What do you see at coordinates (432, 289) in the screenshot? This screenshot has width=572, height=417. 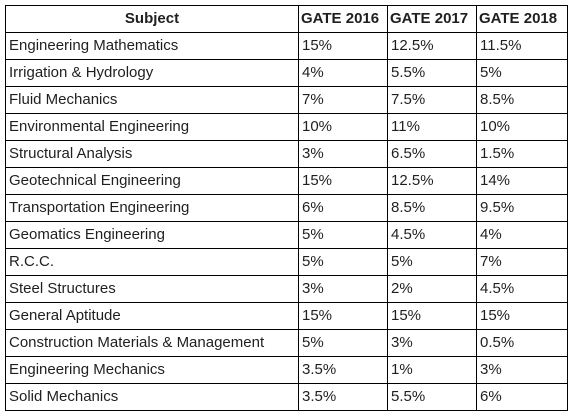 I see `gate-2017-cell: 2%` at bounding box center [432, 289].